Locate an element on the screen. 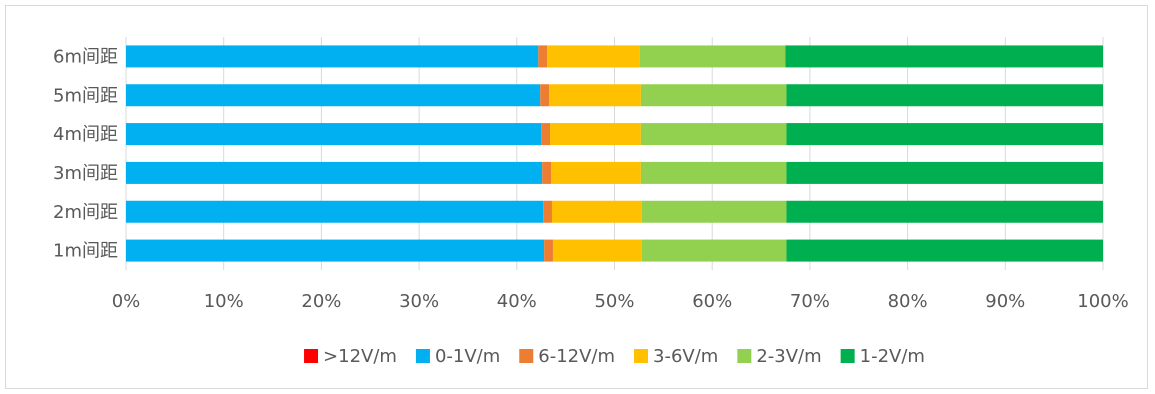 This screenshot has height=394, width=1155. legend-label: 6-12V/m is located at coordinates (576, 356).